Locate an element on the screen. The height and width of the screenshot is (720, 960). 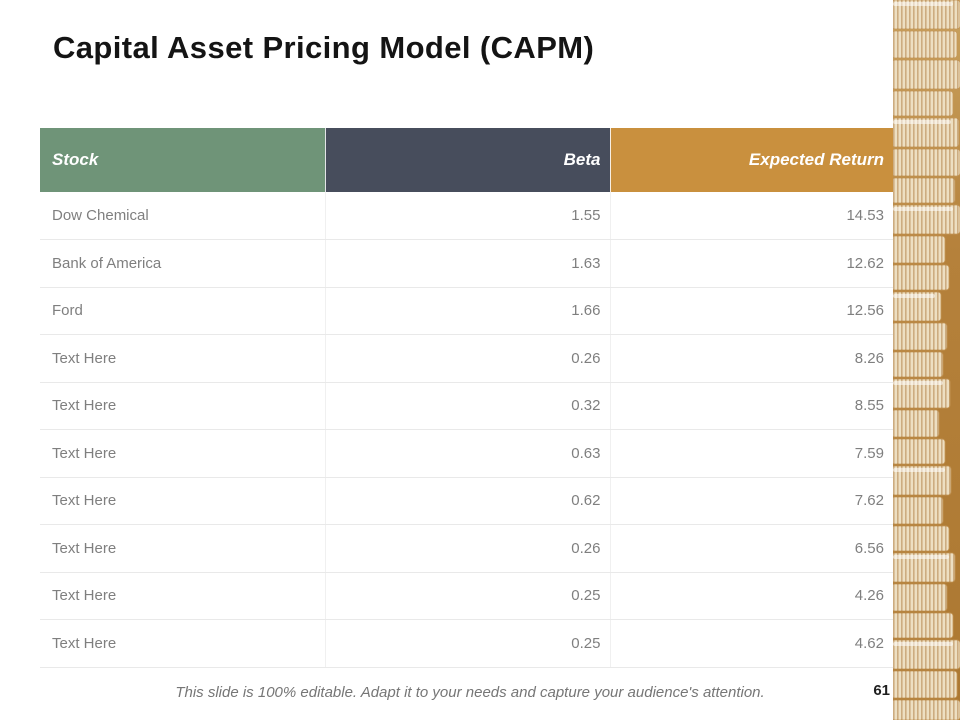
page-number: 61 is located at coordinates (881, 690).